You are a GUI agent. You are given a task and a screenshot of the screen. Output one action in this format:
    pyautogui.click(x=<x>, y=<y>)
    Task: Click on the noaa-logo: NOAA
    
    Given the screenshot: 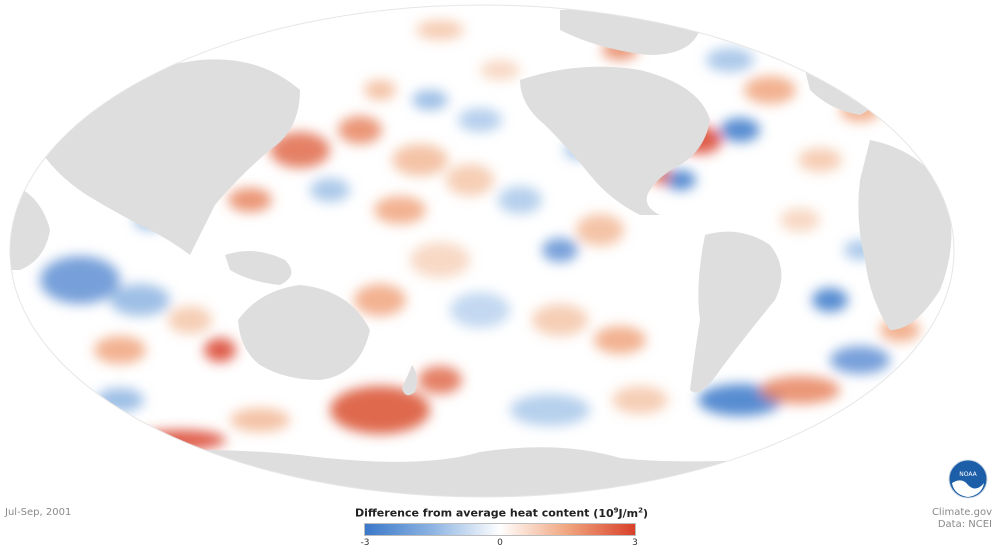 What is the action you would take?
    pyautogui.click(x=968, y=479)
    